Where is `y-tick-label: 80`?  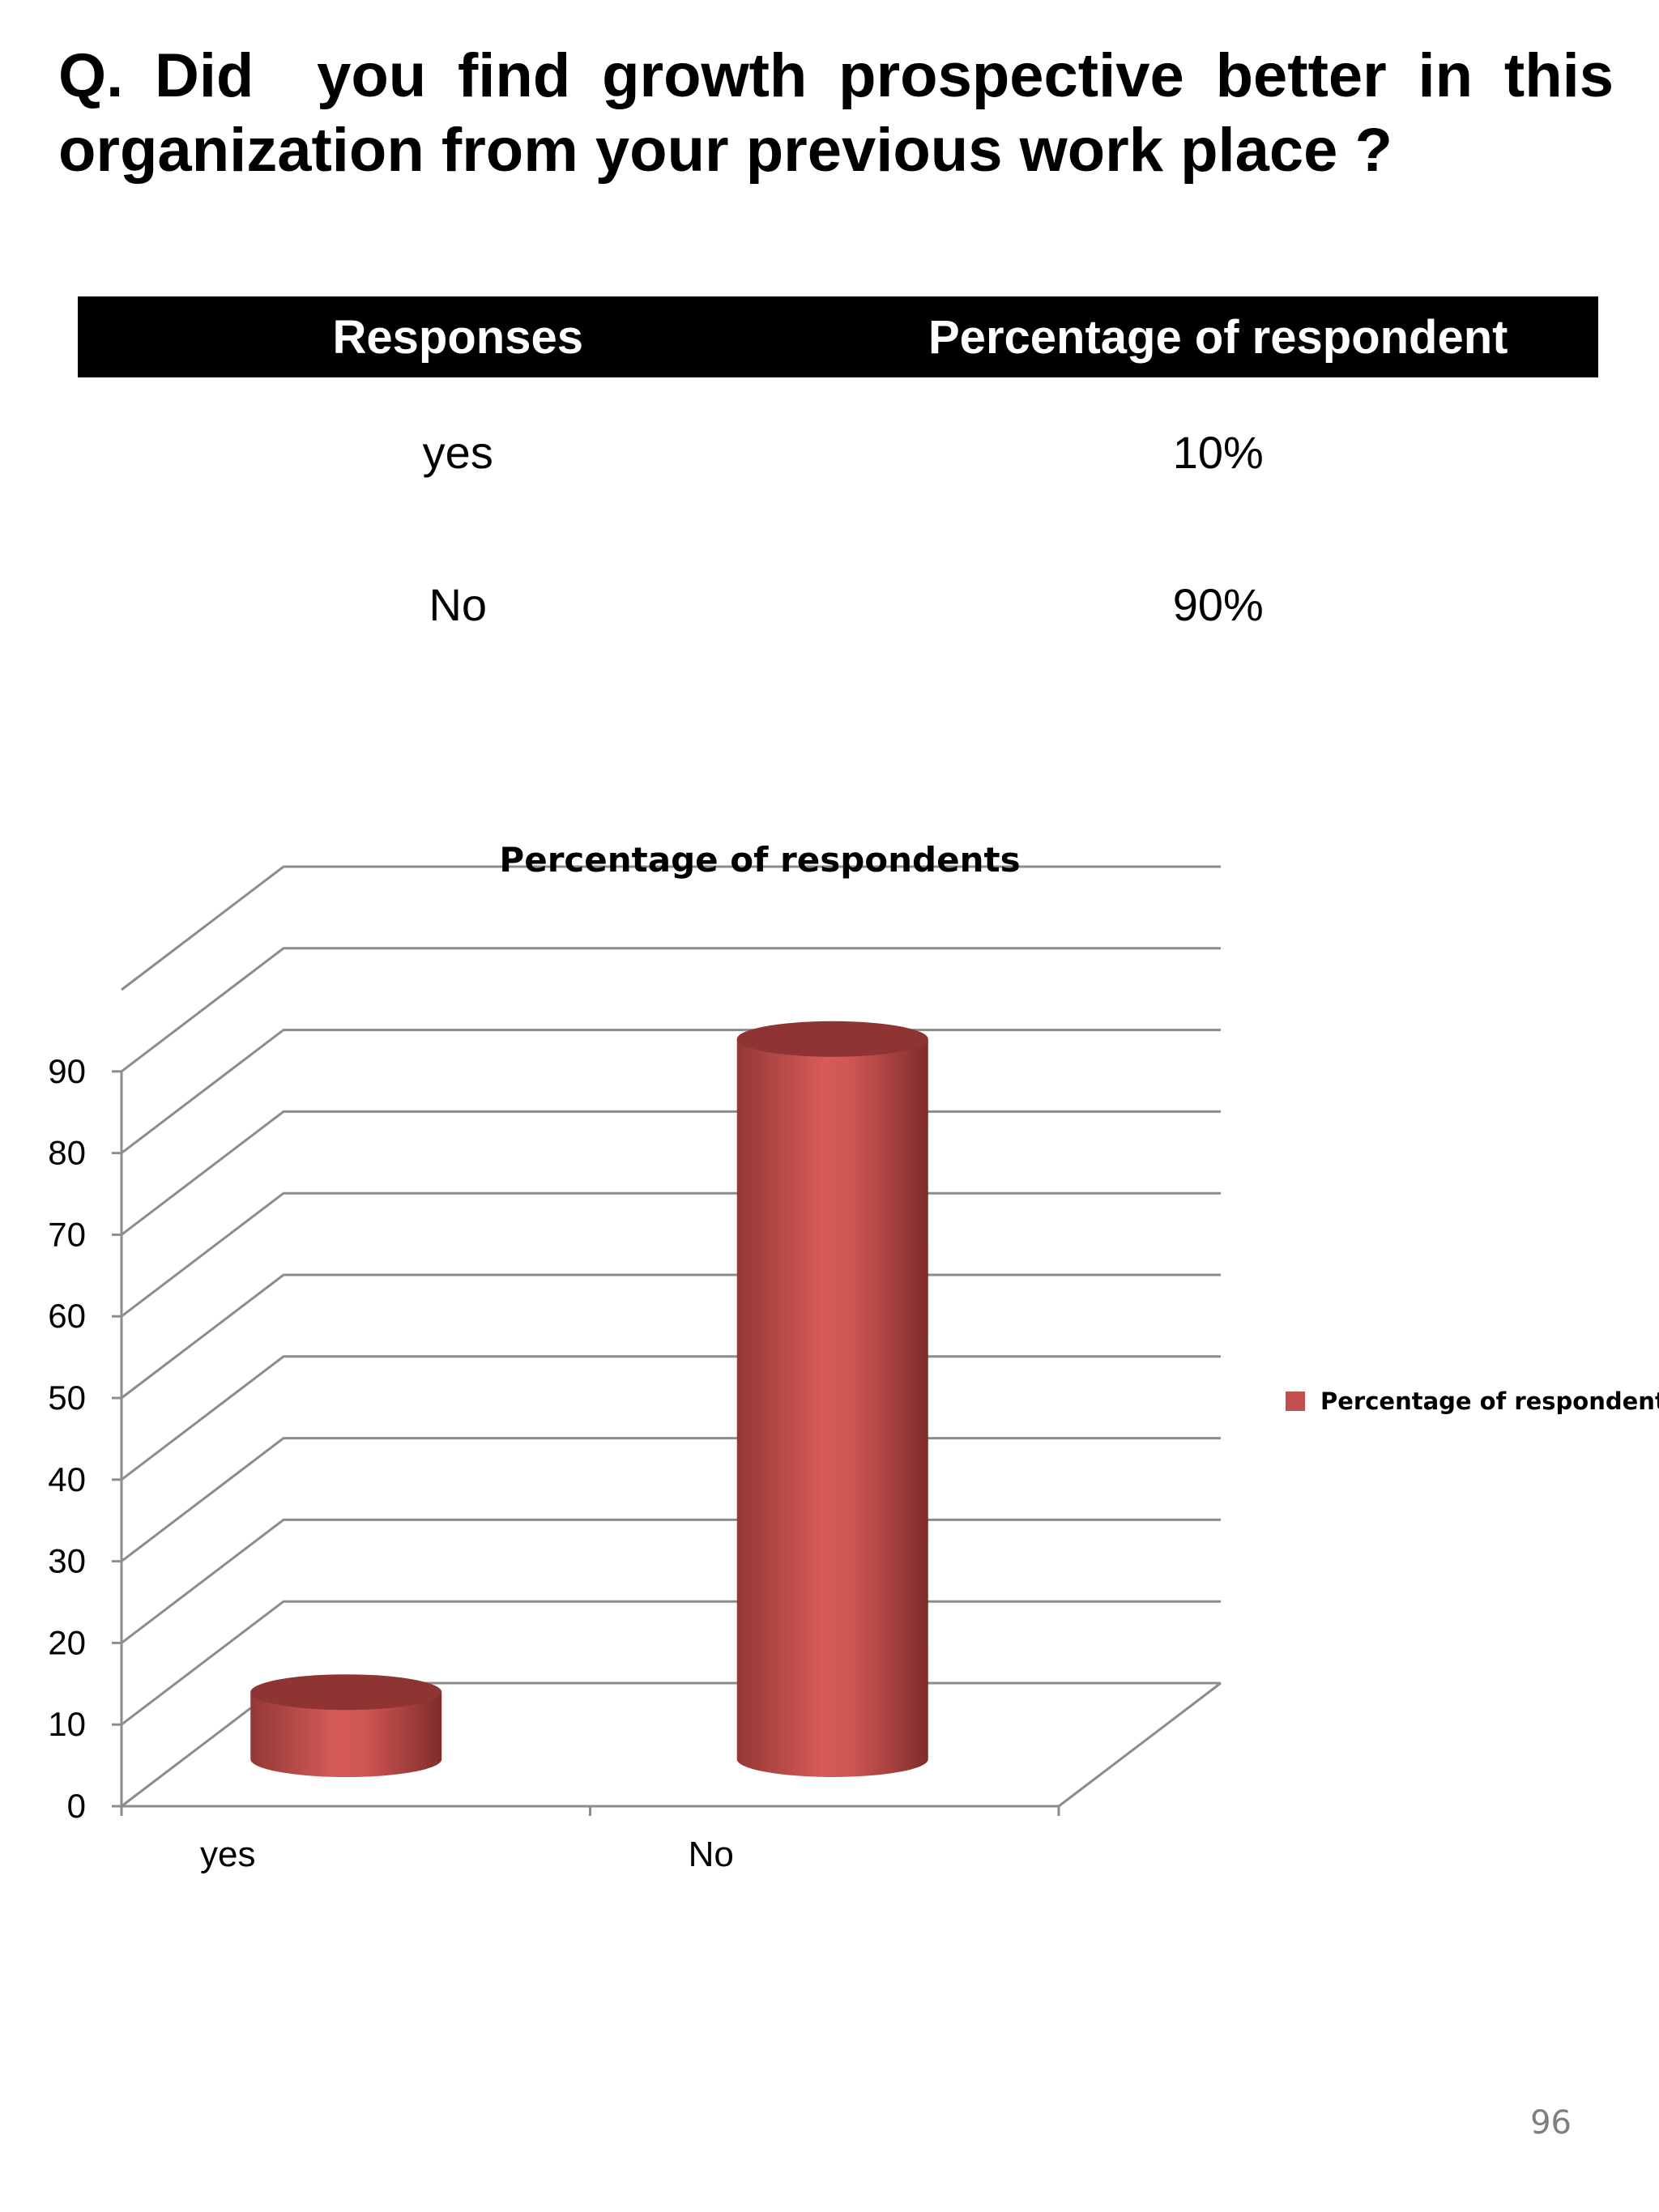
y-tick-label: 80 is located at coordinates (67, 1153).